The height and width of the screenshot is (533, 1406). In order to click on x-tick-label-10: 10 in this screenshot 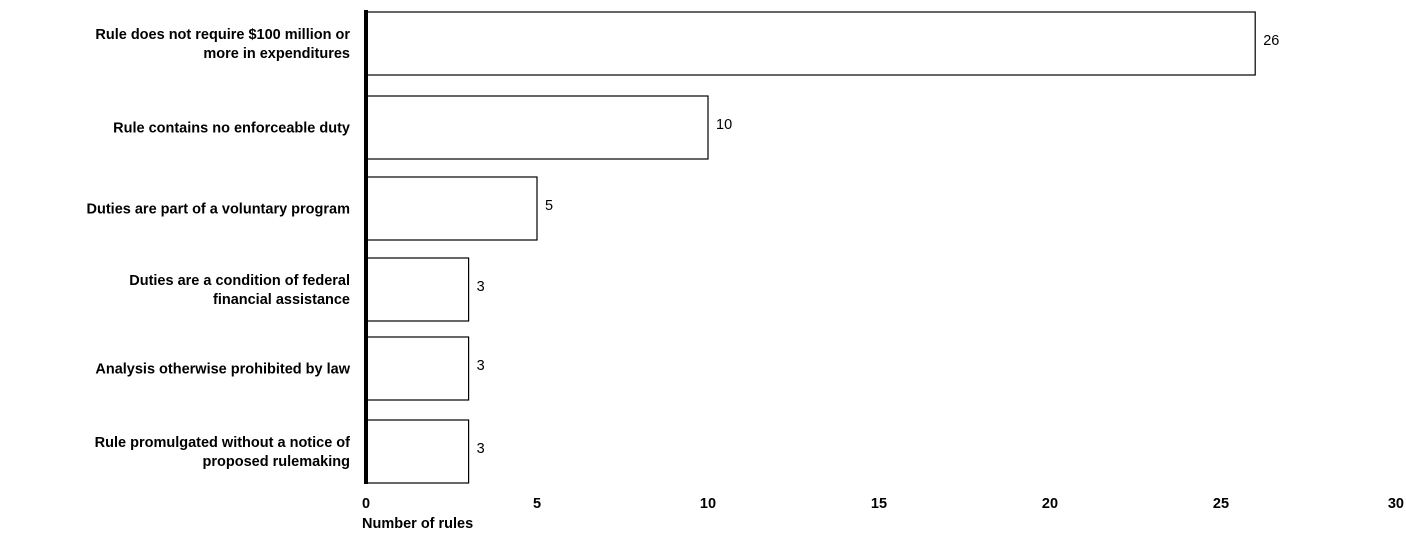, I will do `click(708, 504)`.